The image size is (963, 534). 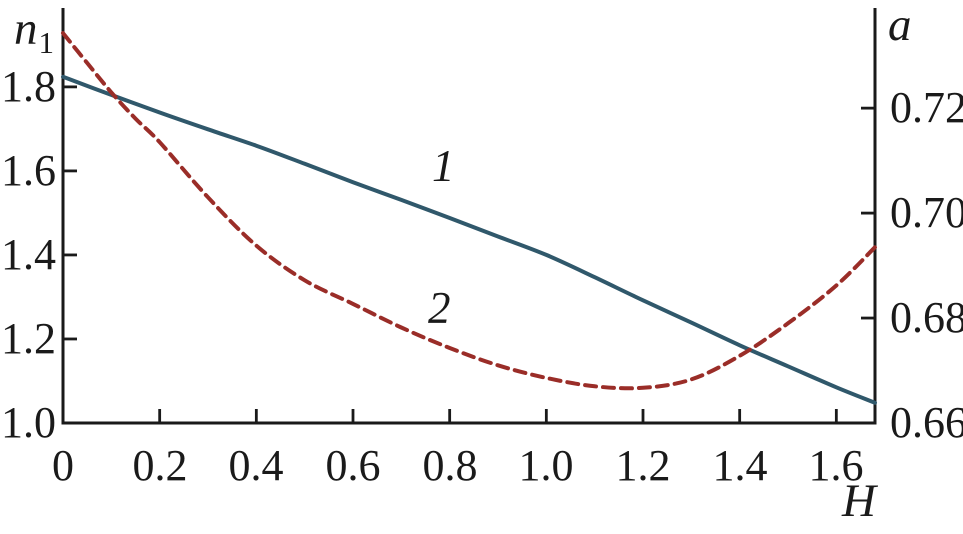 What do you see at coordinates (160, 465) in the screenshot?
I see `x-tick-label: 0.2` at bounding box center [160, 465].